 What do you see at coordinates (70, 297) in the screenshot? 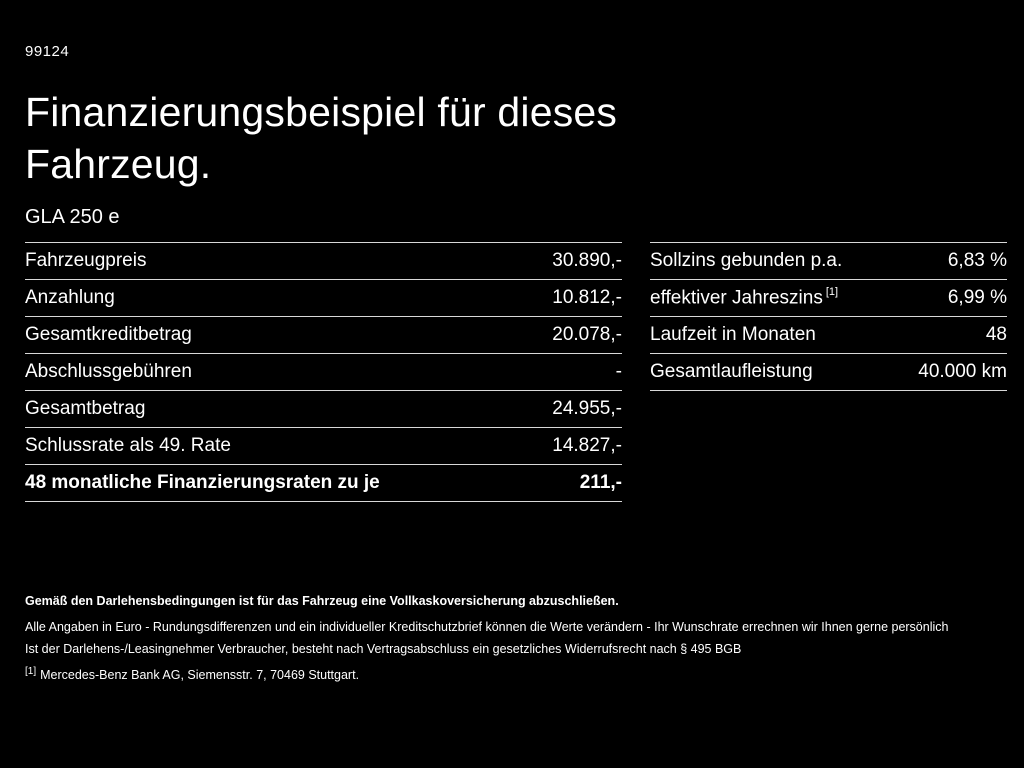
I see `row-label: Anzahlung` at bounding box center [70, 297].